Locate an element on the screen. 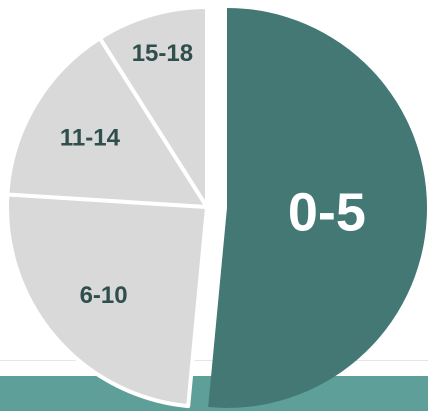  pie-label-6-10: 6-10 is located at coordinates (104, 295).